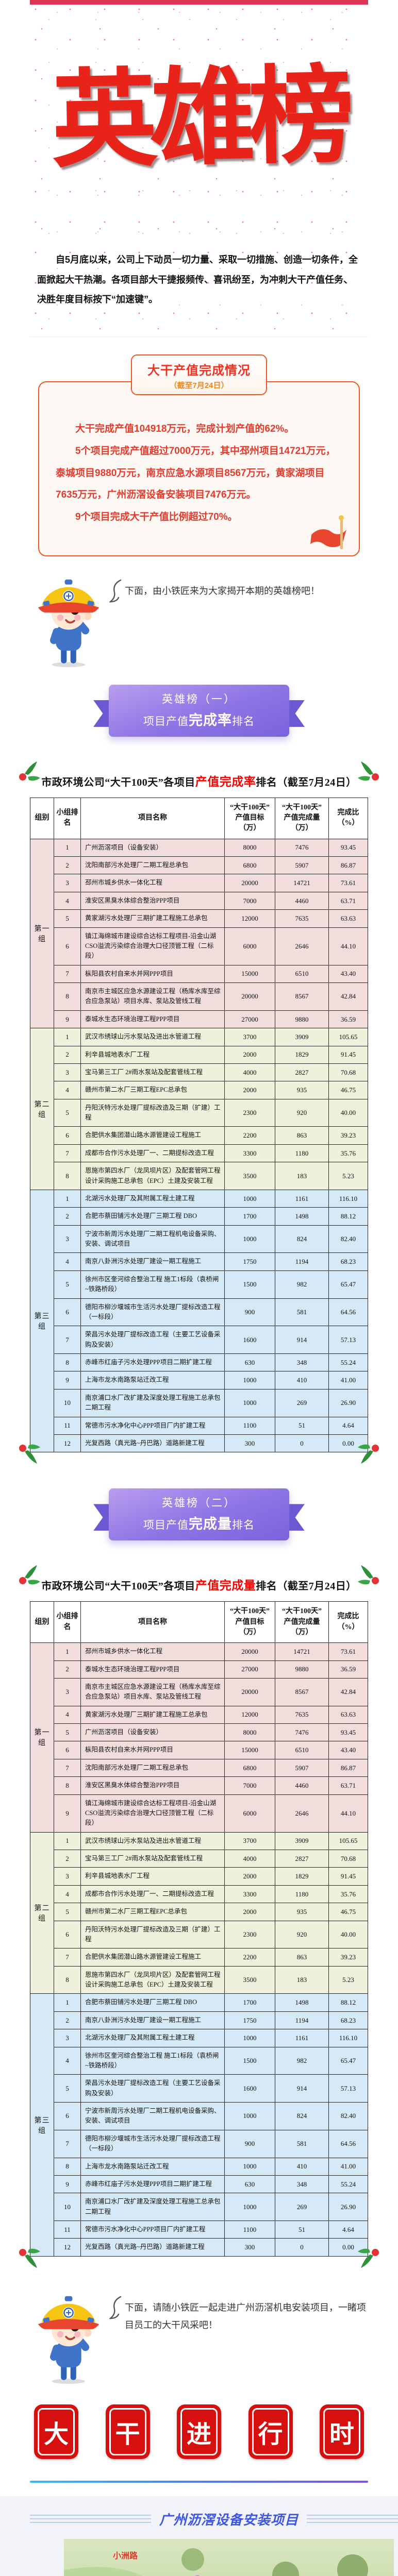 This screenshot has width=398, height=2576. What do you see at coordinates (222, 590) in the screenshot?
I see `mascot-bubble-text: 下面，由小铁匠来为大家揭开本期的英雄榜吧！` at bounding box center [222, 590].